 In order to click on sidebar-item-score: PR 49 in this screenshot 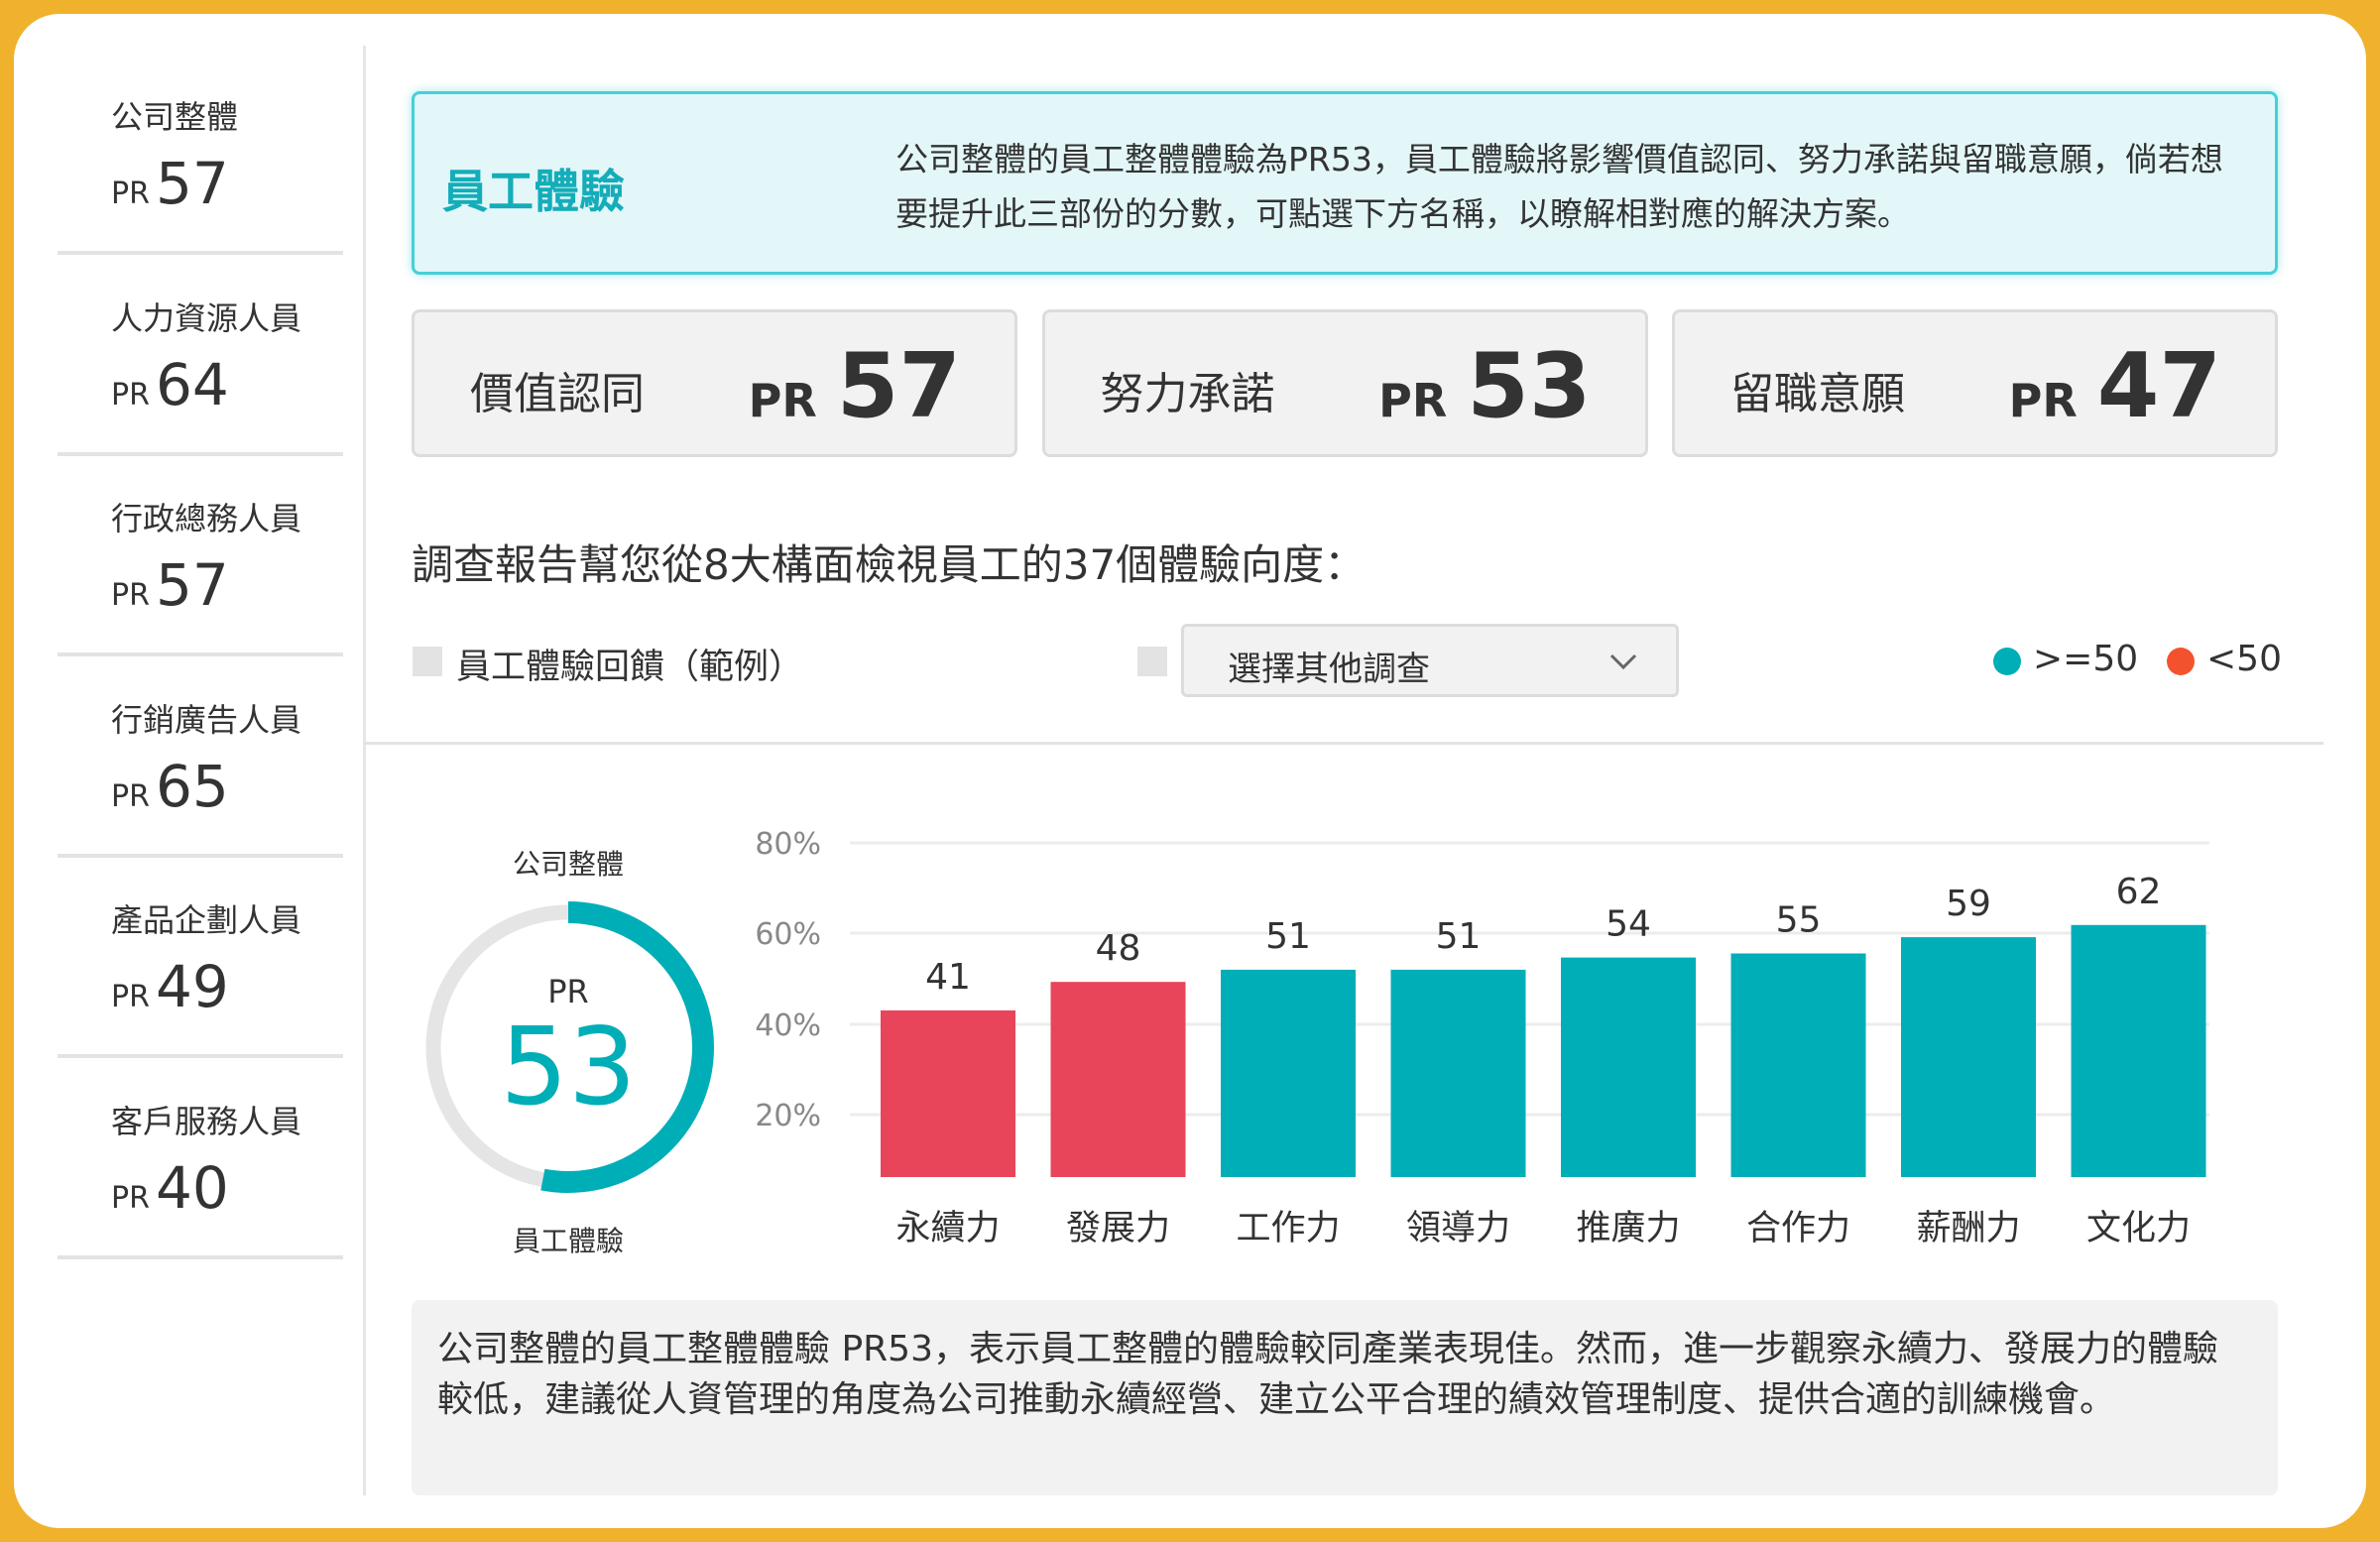, I will do `click(170, 986)`.